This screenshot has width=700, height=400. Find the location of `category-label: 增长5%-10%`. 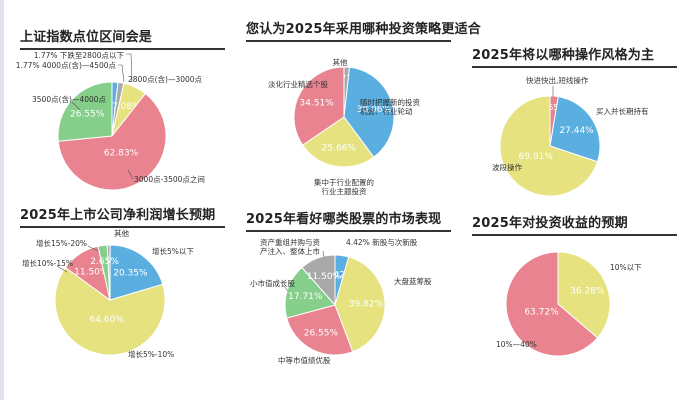

category-label: 增长5%-10% is located at coordinates (151, 354).